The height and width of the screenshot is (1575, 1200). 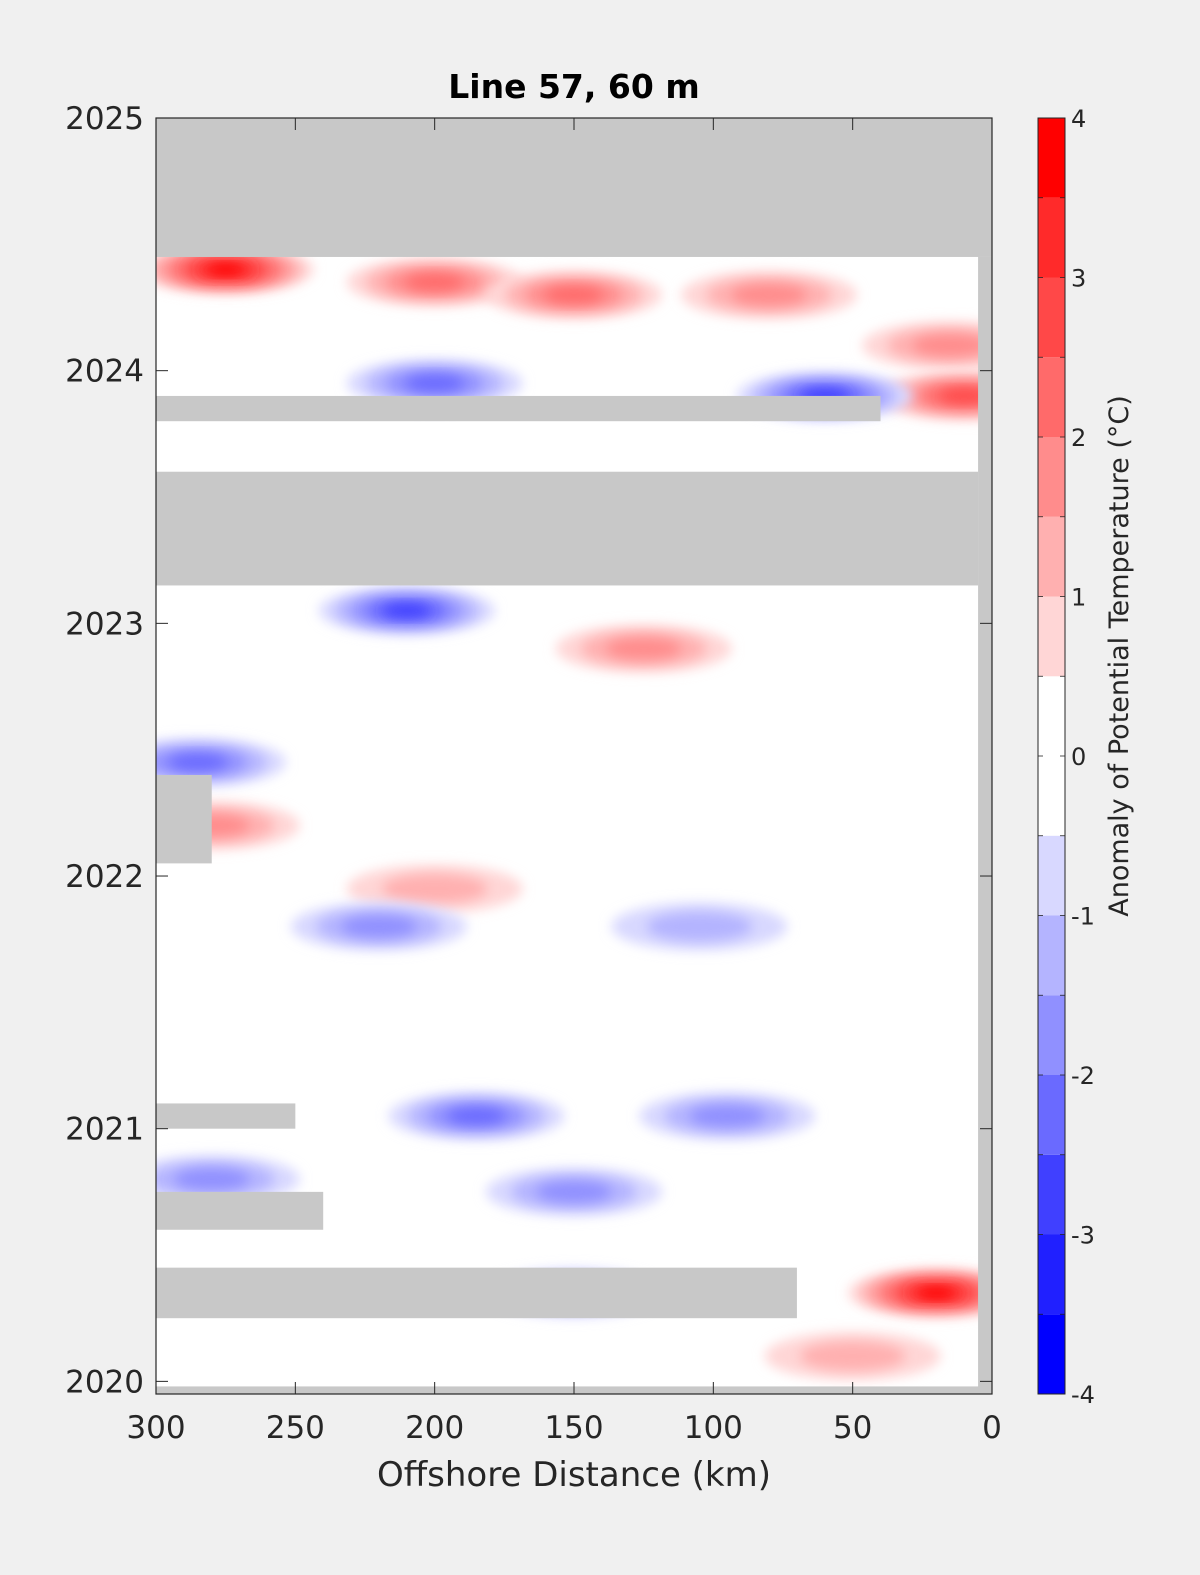 I want to click on y-tick-label: 2021, so click(x=104, y=1130).